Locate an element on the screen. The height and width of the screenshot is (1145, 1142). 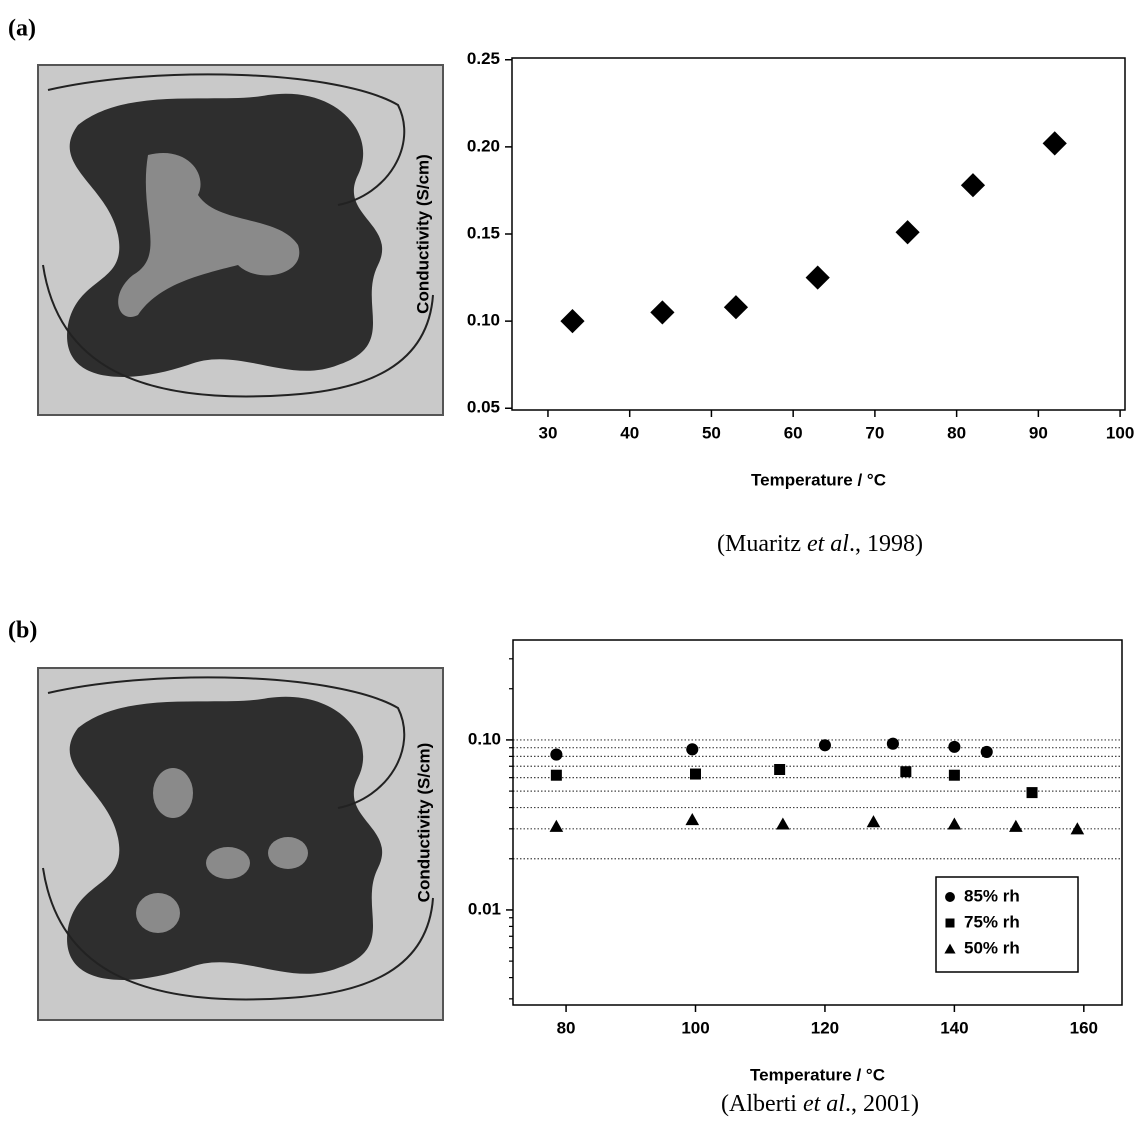
x-tick-label: 120 is located at coordinates (825, 1027).